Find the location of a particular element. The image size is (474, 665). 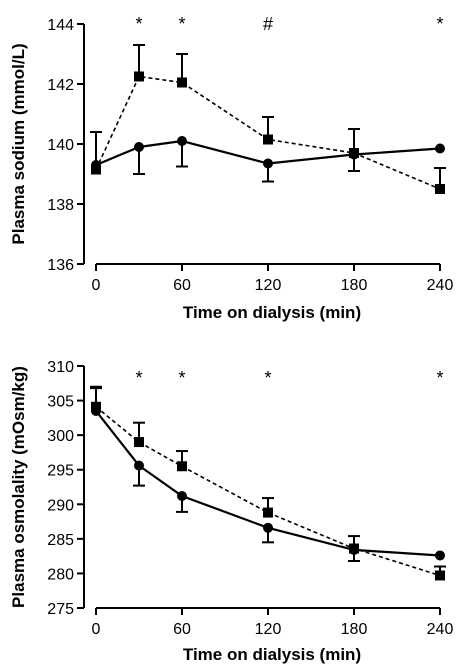

significance-marker: # is located at coordinates (268, 24).